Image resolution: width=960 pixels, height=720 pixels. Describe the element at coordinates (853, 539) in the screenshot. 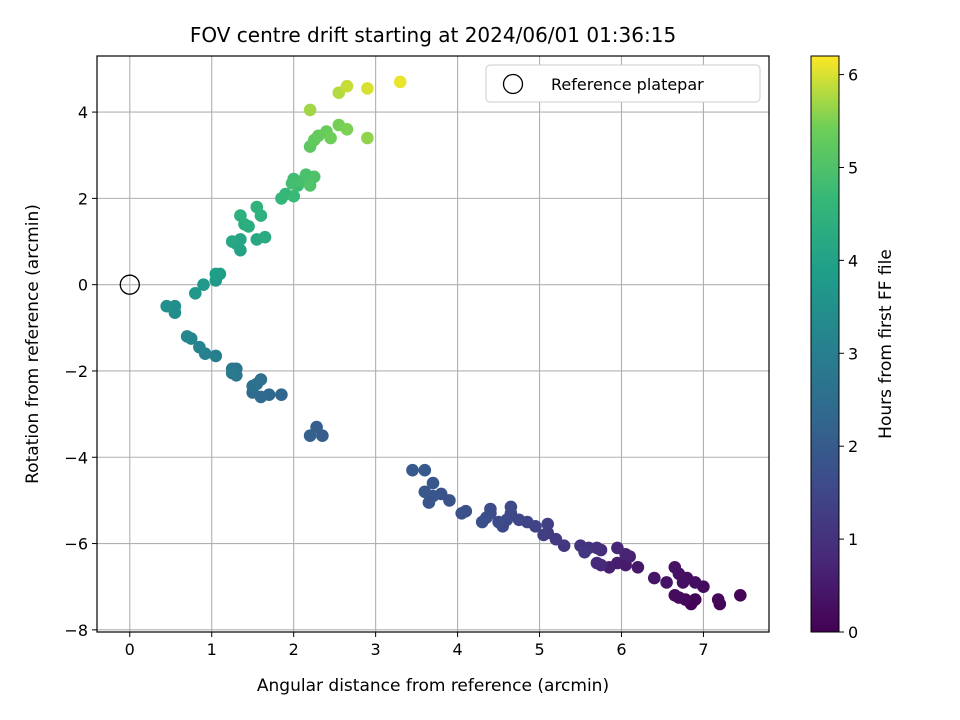

I see `colorbar-tick-label: 1` at that location.